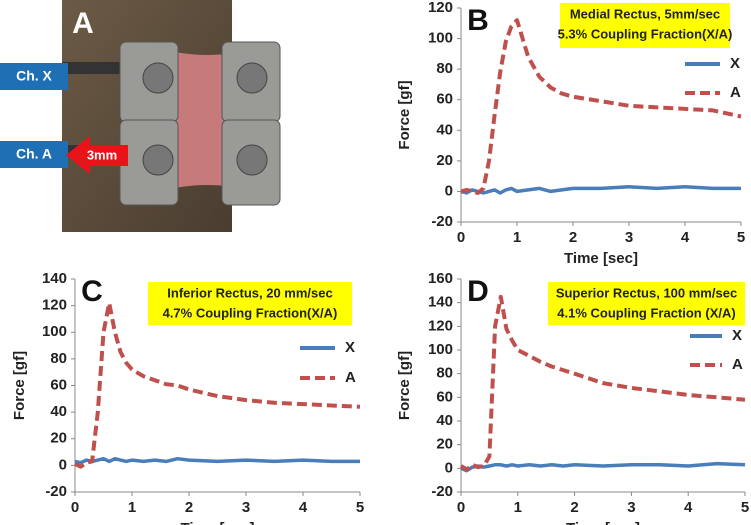  I want to click on annotation: Medial Rectus, 5mm/sec, so click(645, 13).